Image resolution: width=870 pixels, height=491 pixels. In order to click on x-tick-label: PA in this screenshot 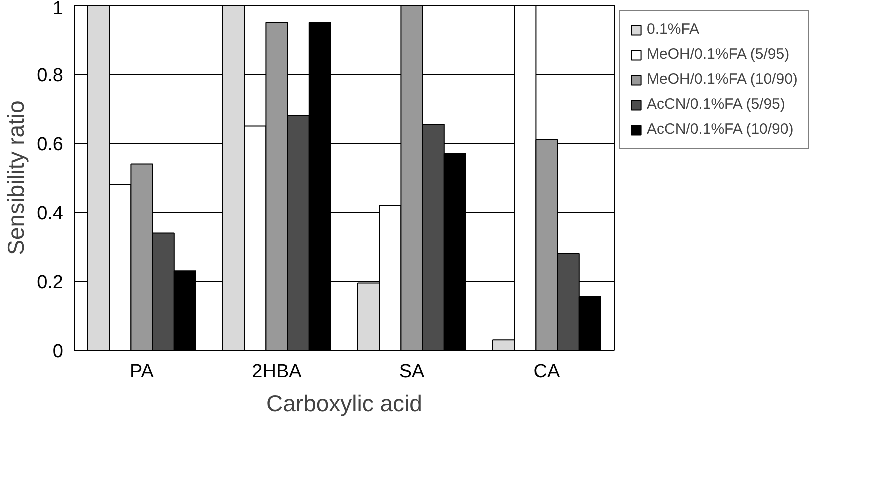, I will do `click(142, 372)`.